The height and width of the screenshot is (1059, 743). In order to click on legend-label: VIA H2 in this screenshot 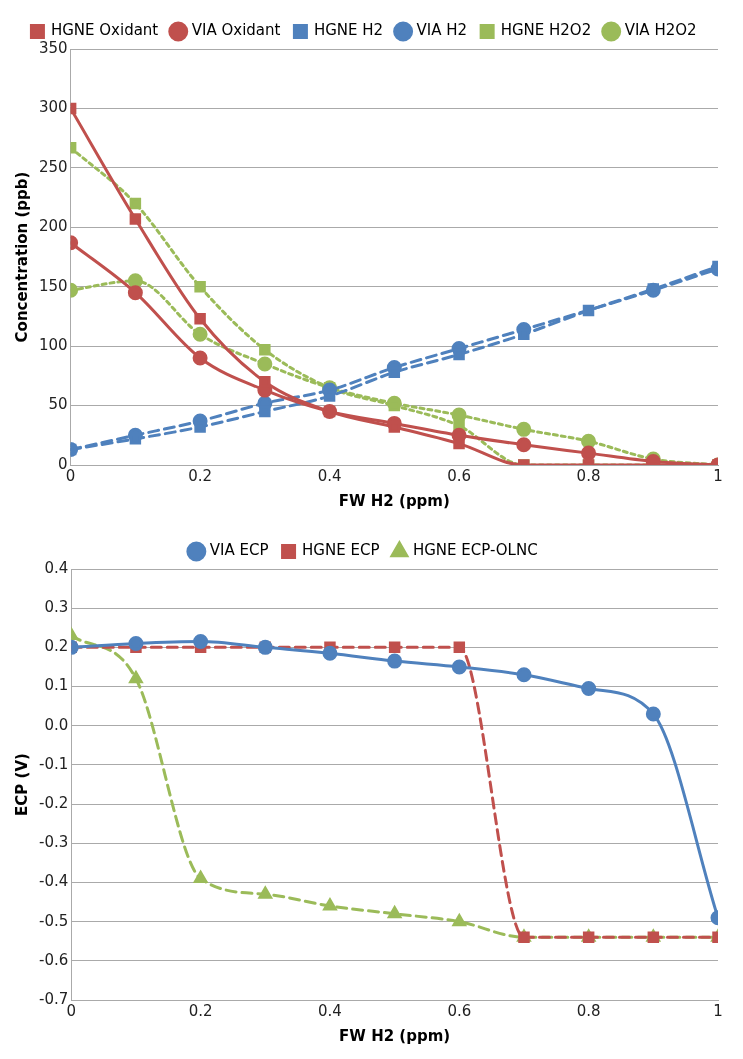, I will do `click(442, 30)`.